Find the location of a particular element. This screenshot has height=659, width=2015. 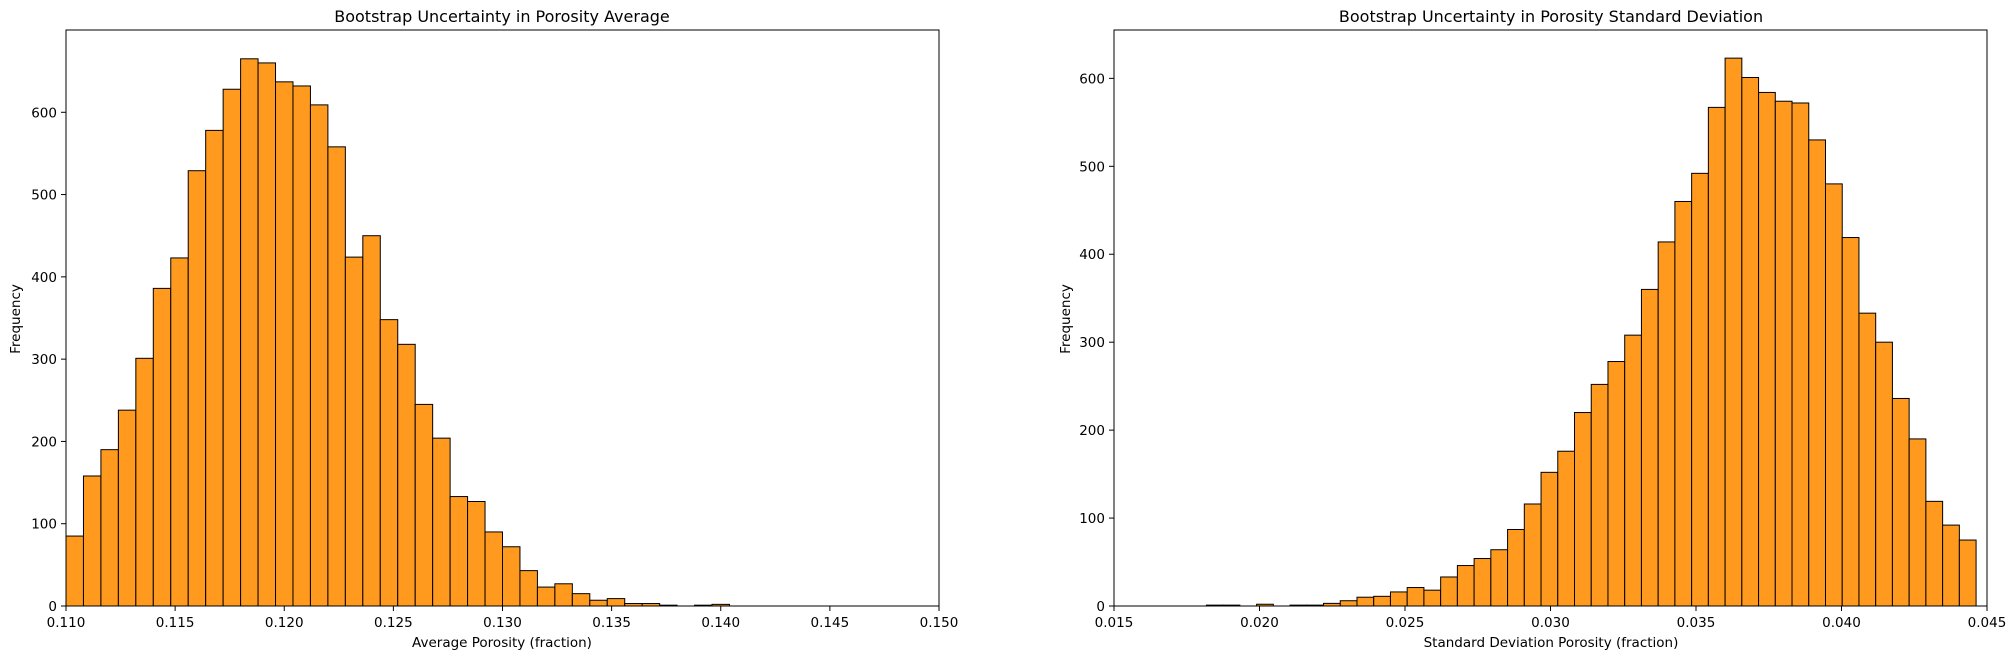

x-tick-label: 0.020 is located at coordinates (1259, 623).